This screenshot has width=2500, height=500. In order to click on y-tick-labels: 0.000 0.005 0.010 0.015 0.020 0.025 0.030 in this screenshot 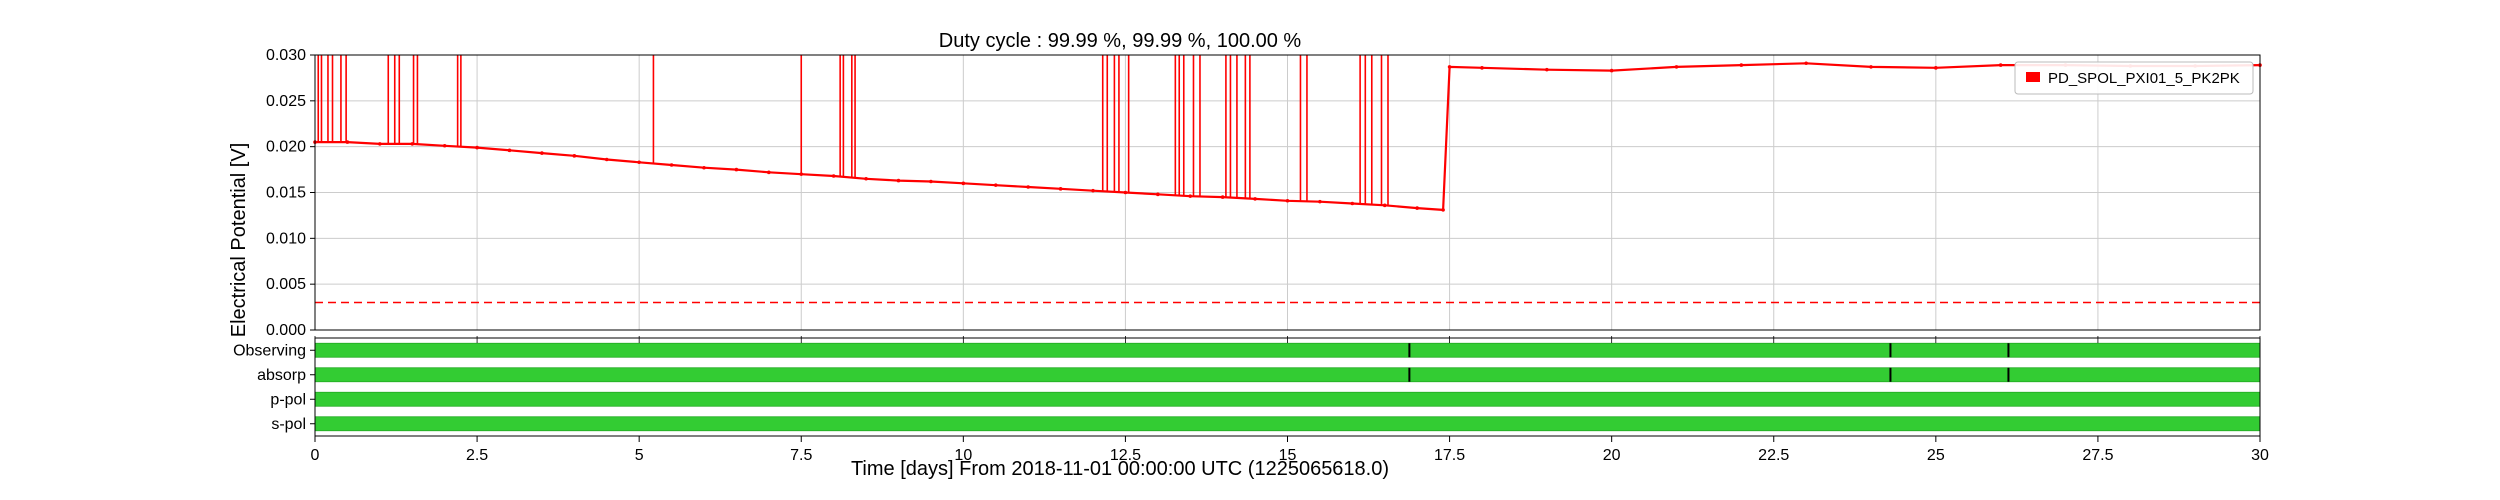, I will do `click(286, 193)`.